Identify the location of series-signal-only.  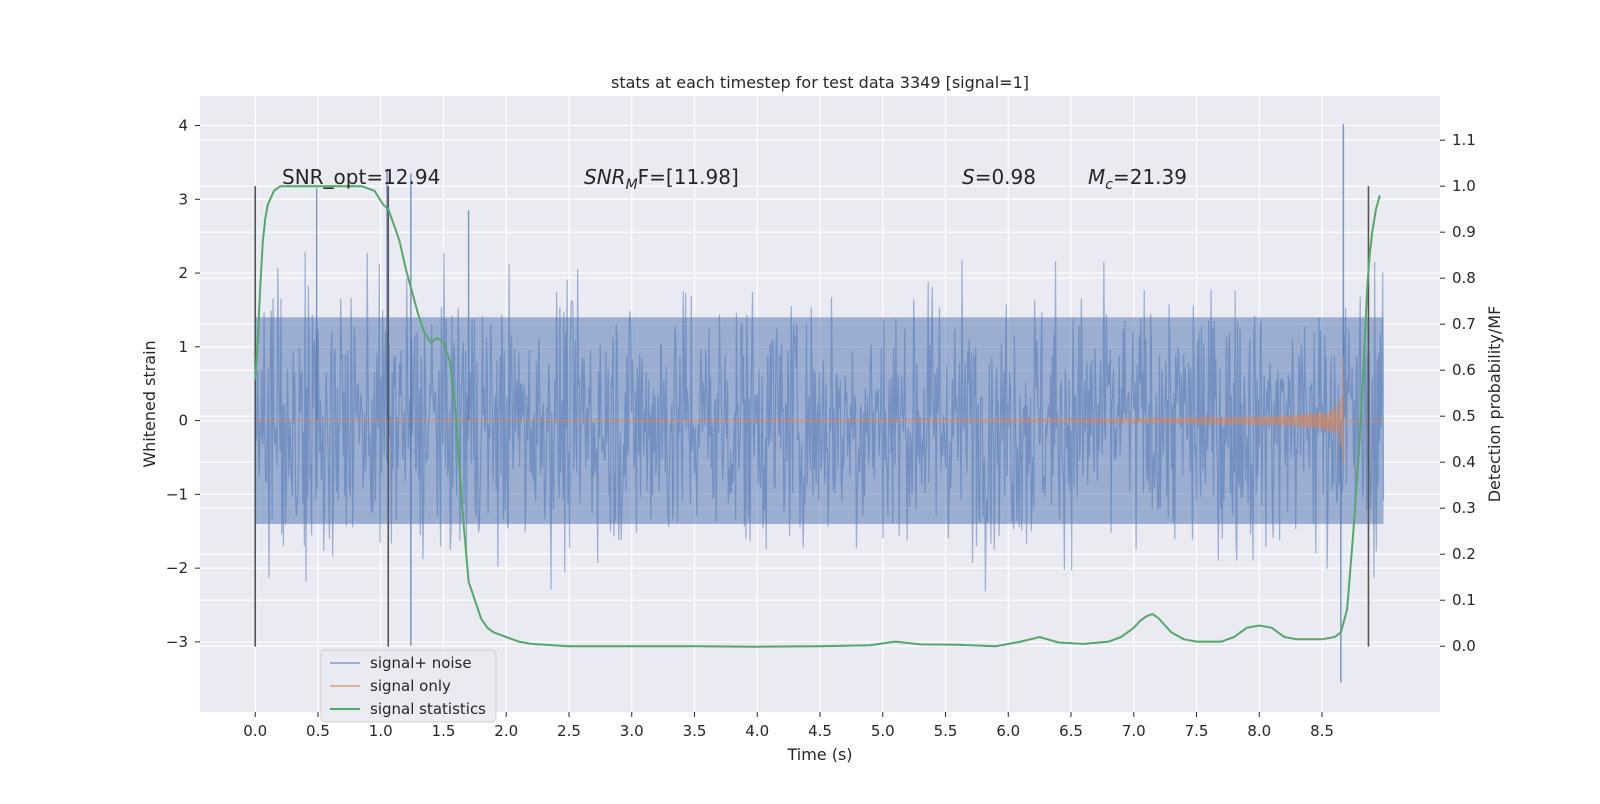
(819, 410).